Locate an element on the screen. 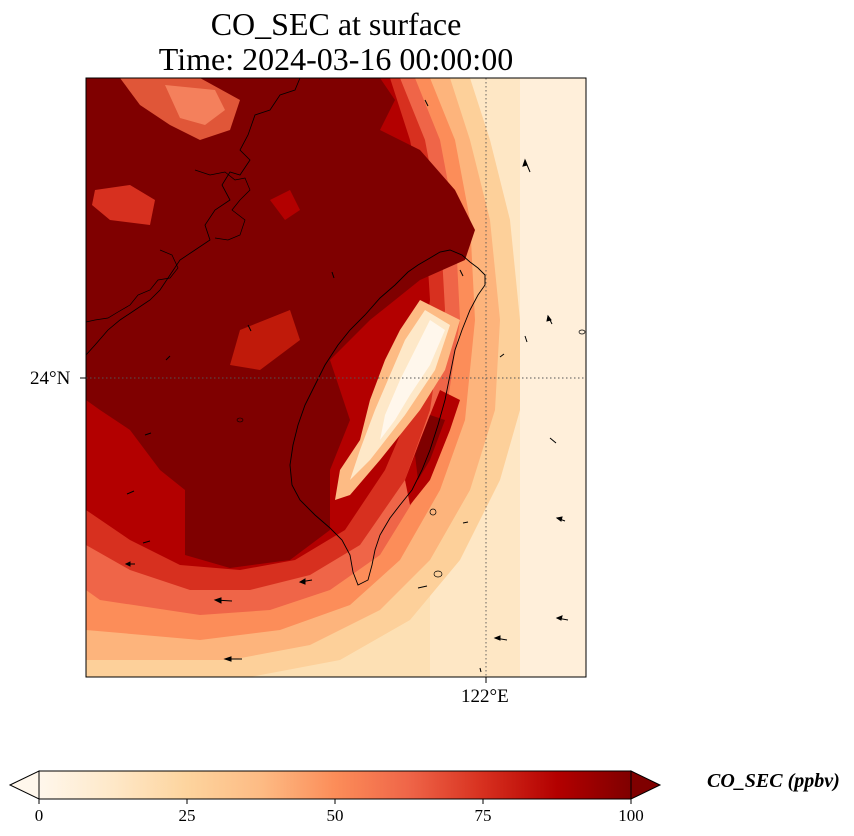 Image resolution: width=854 pixels, height=836 pixels. colorbar-tick-25: 25 is located at coordinates (187, 815).